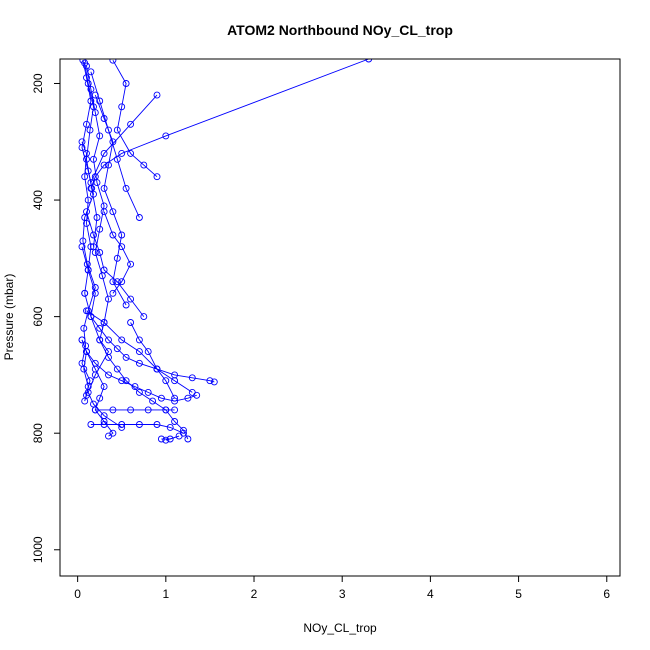 This screenshot has width=650, height=650. I want to click on x-axis: 0 1 2 3 4 5 6, so click(342, 588).